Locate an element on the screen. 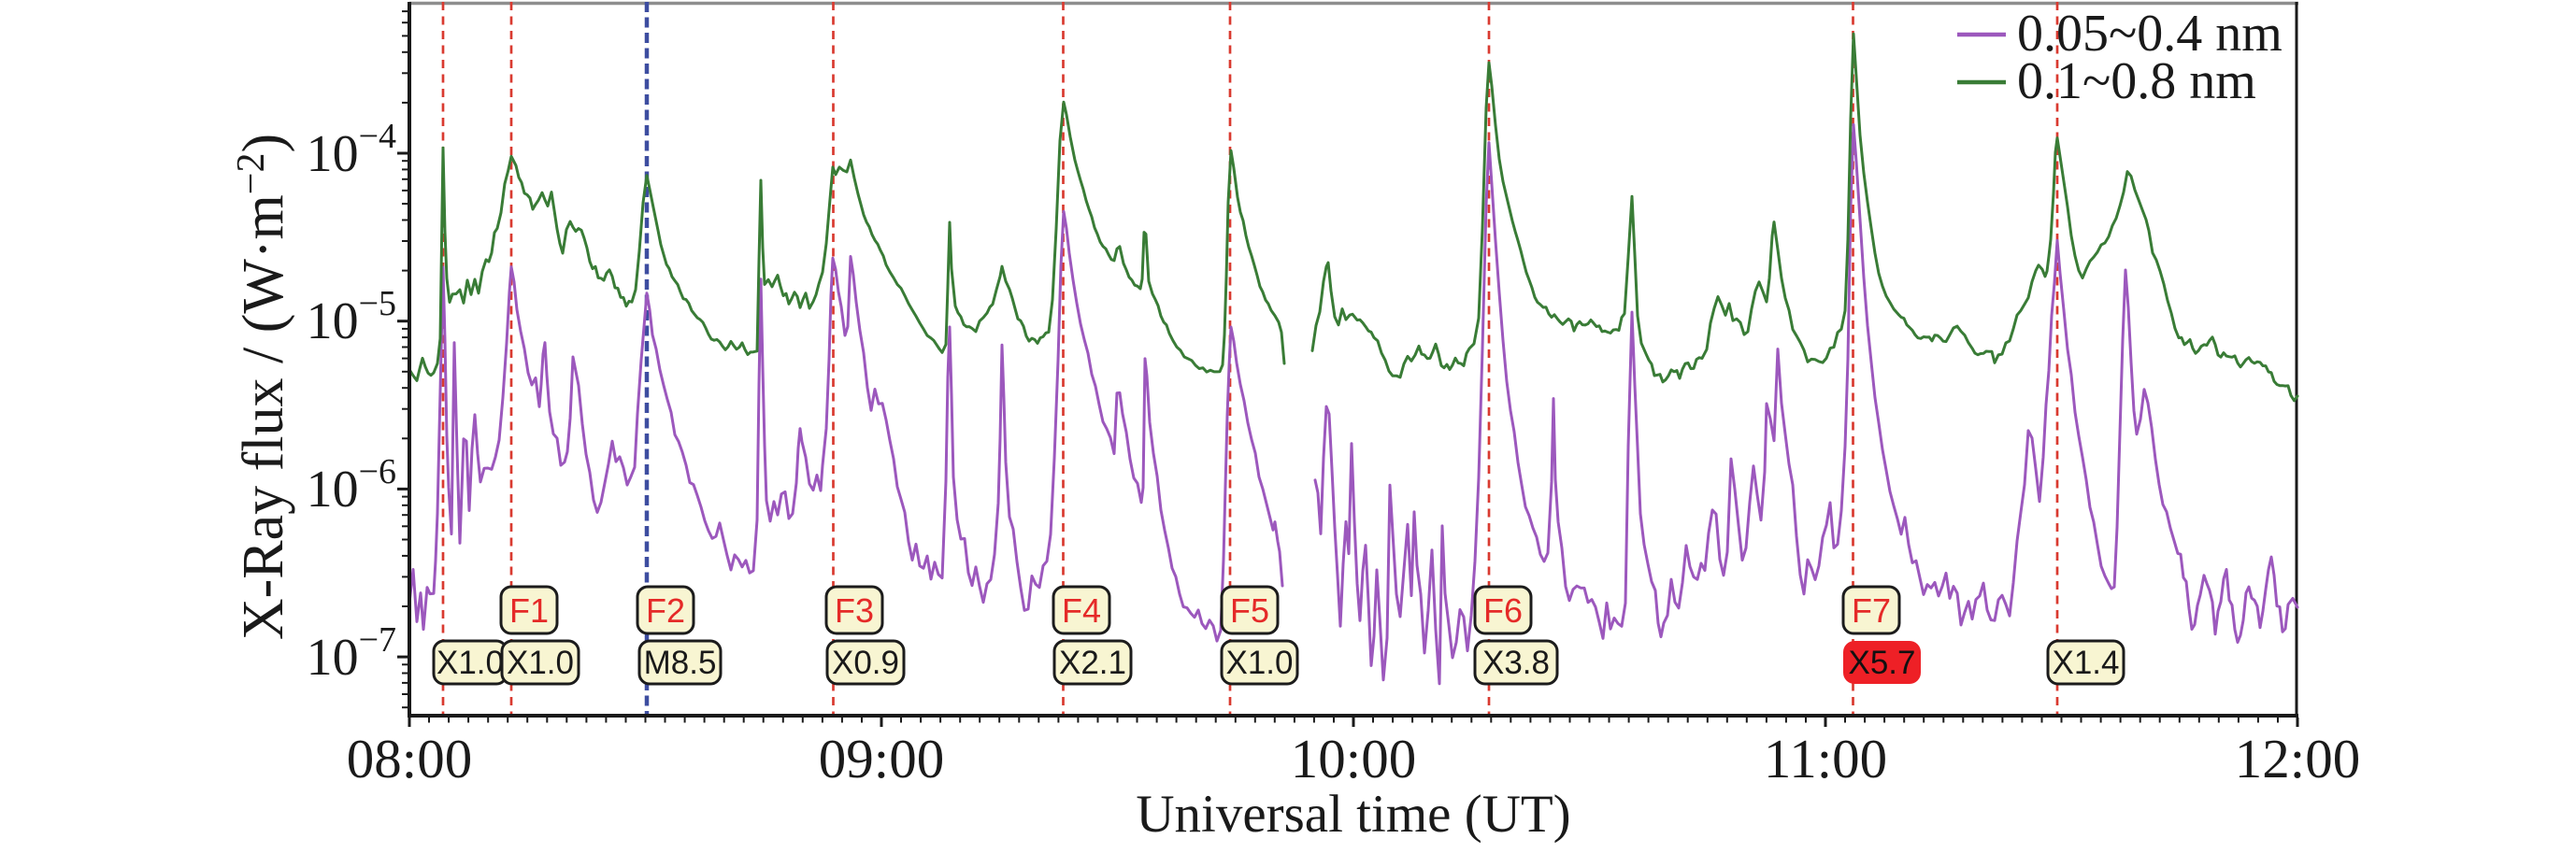 The width and height of the screenshot is (2576, 853). svg-text: Universal time (UT) is located at coordinates (1353, 815).